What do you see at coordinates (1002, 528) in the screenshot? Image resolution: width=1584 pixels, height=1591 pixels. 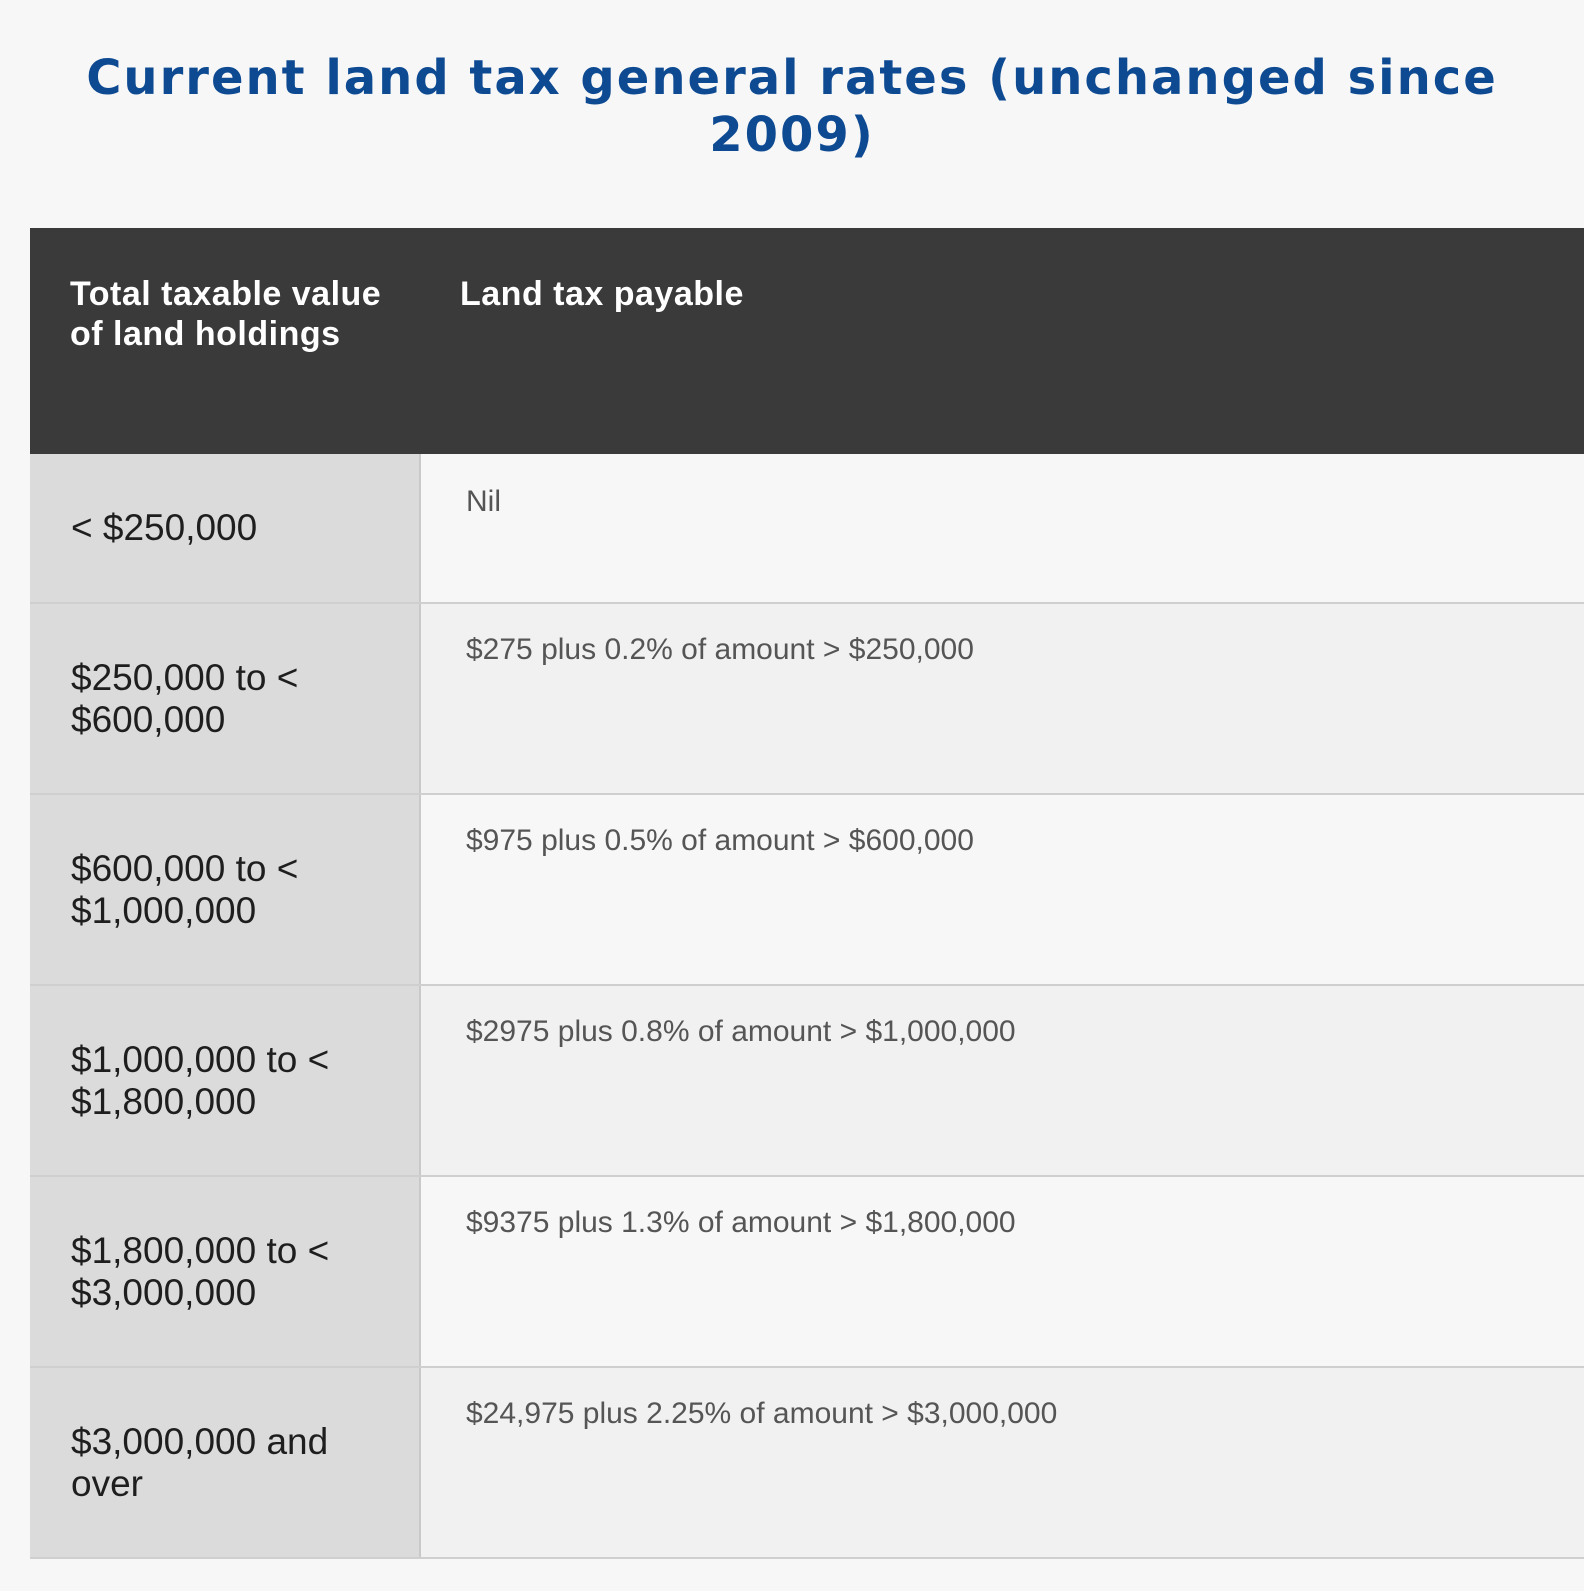 I see `tax-payable-cell: Nil` at bounding box center [1002, 528].